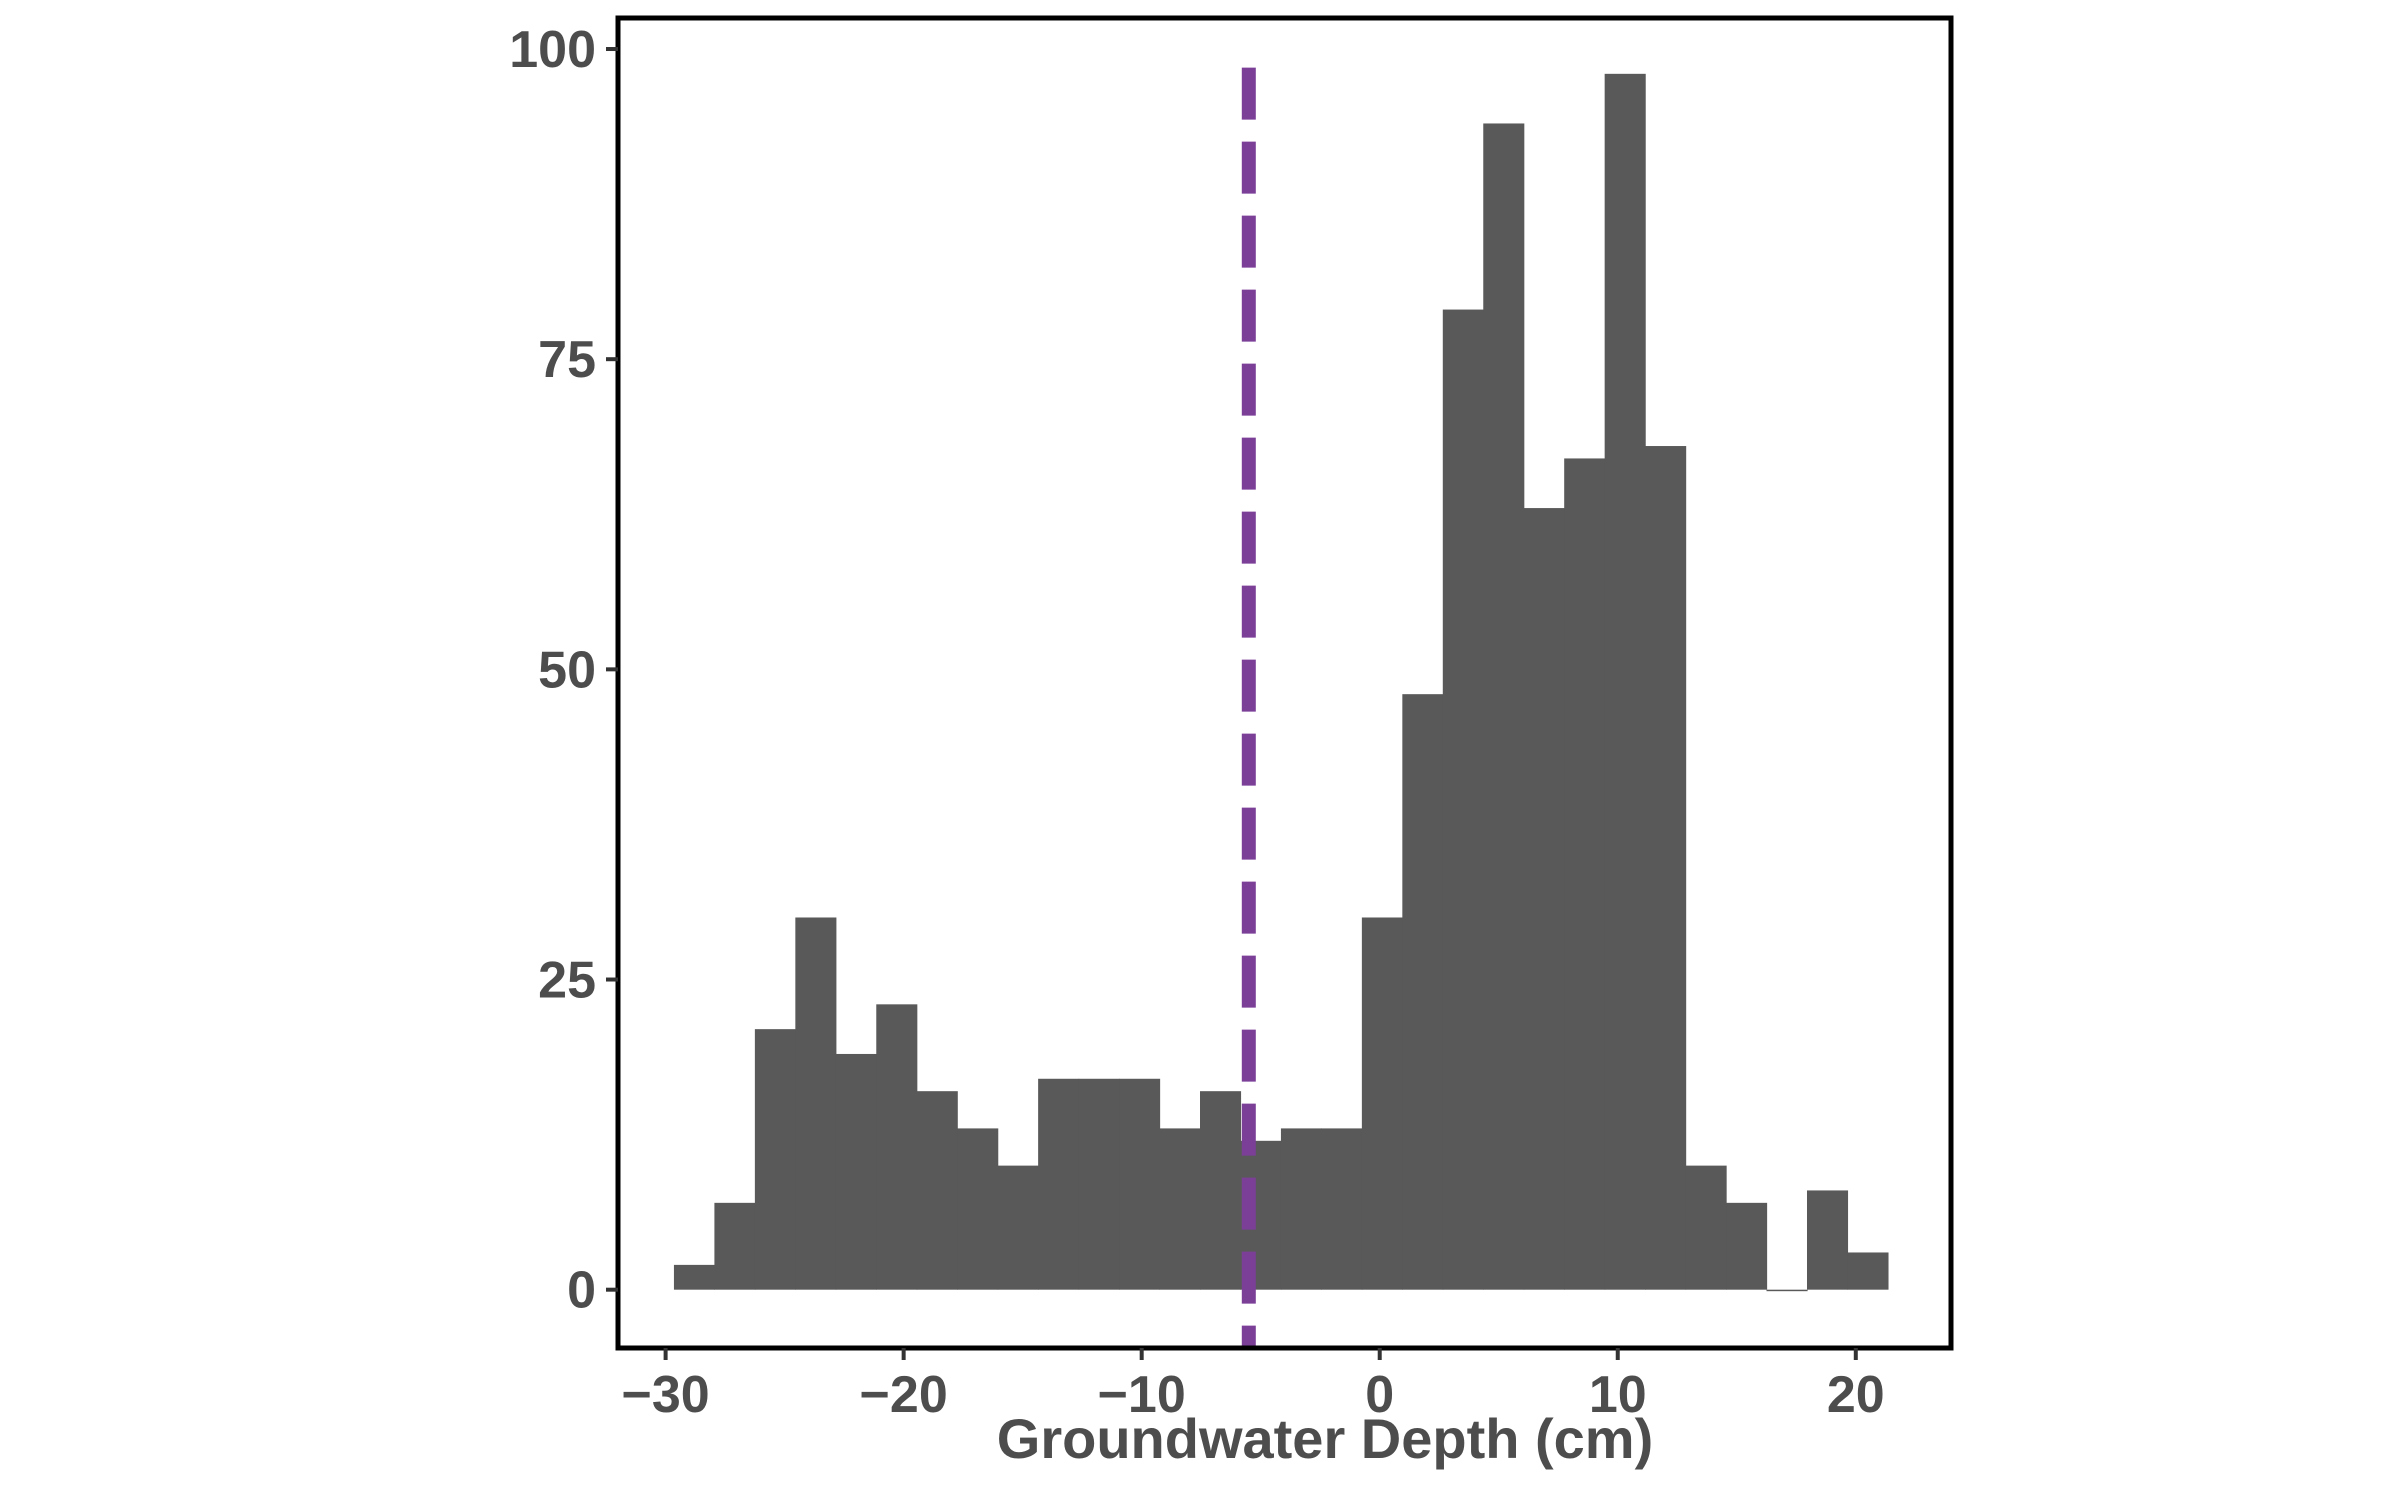  What do you see at coordinates (1379, 1395) in the screenshot?
I see `x-tick-label: 0` at bounding box center [1379, 1395].